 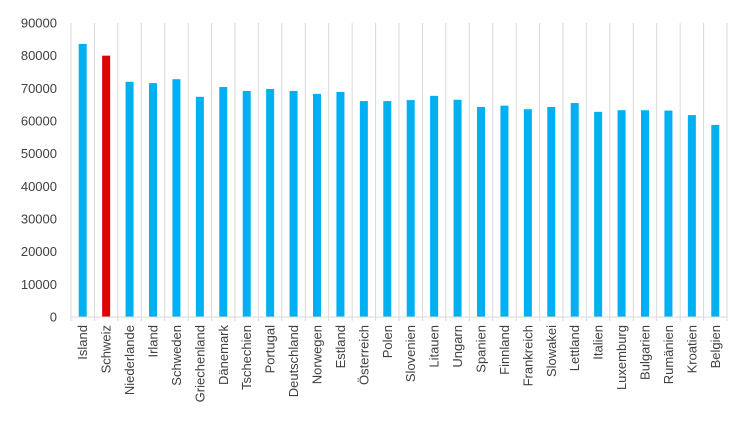 What do you see at coordinates (199, 363) in the screenshot?
I see `x-tick-label: Griechenland` at bounding box center [199, 363].